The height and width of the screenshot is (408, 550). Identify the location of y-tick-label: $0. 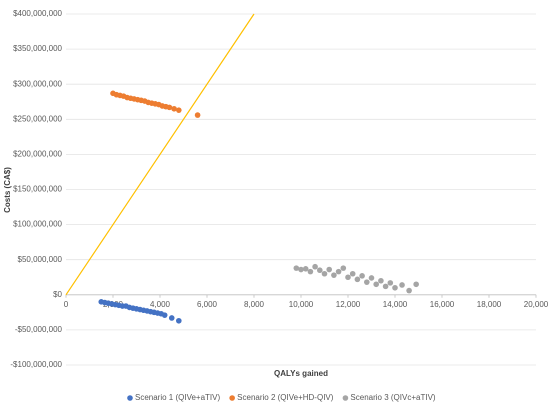
(57, 294).